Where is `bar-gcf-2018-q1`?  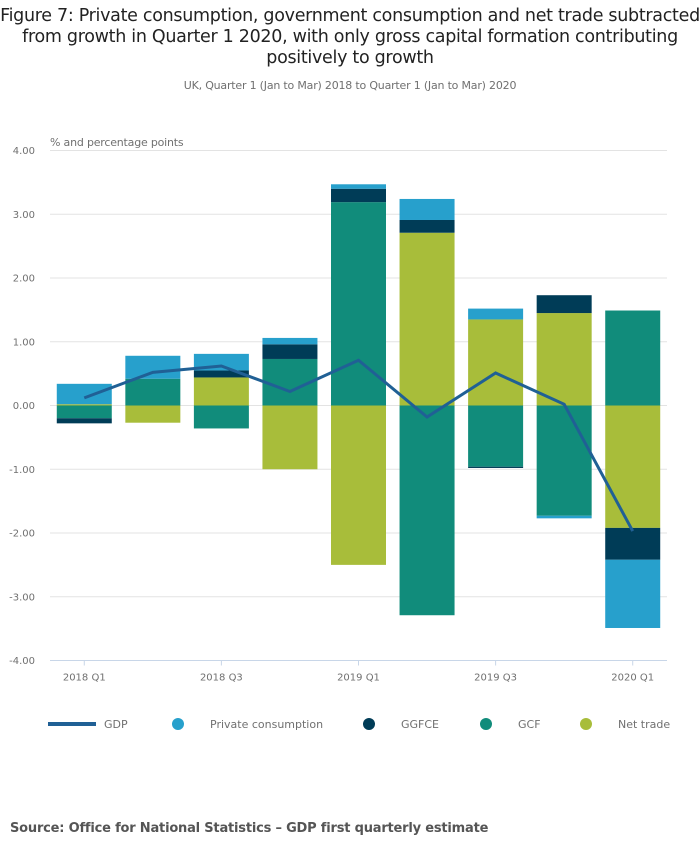
bar-gcf-2018-q1 is located at coordinates (84, 412).